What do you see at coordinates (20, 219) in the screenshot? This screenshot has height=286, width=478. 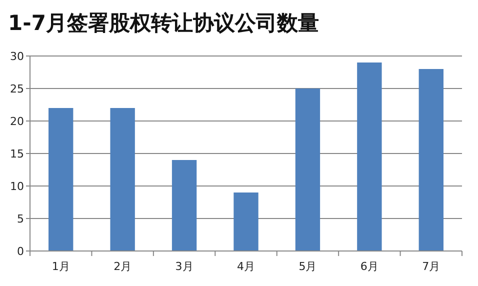 I see `y-tick-label: 5` at bounding box center [20, 219].